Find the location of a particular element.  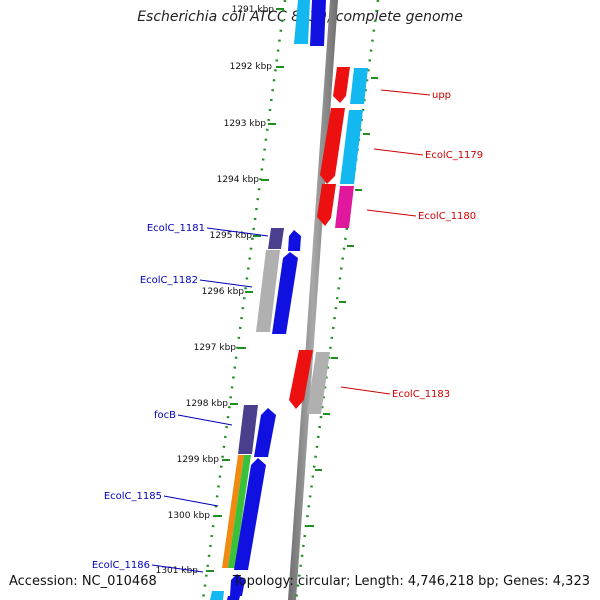

scale-label: 1298 kbp is located at coordinates (207, 404).